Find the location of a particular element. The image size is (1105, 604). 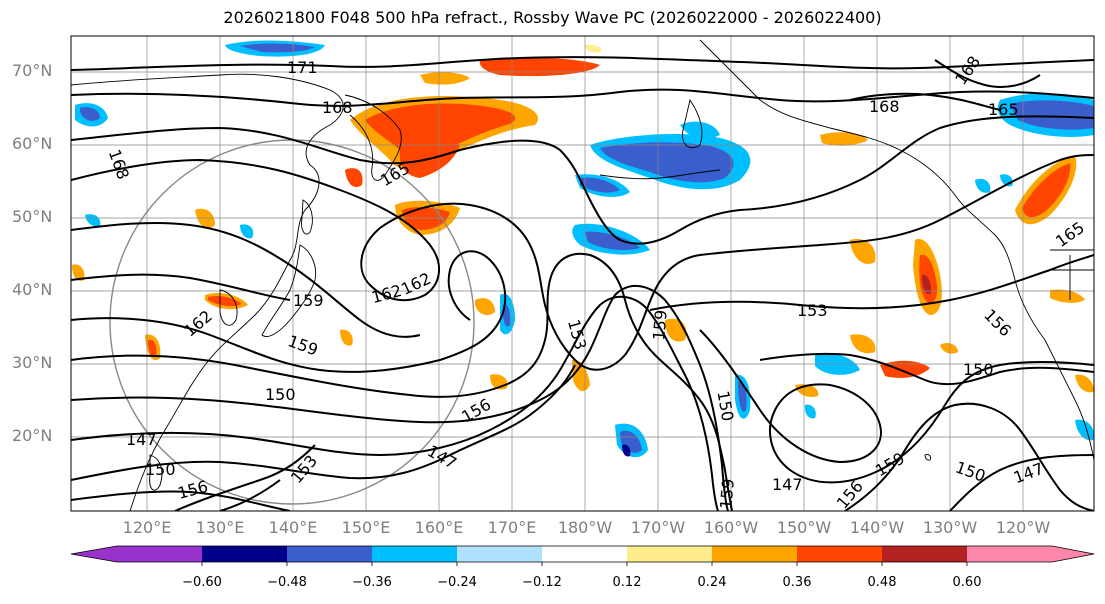

colorbar-tick-label: −0.36 is located at coordinates (372, 582).